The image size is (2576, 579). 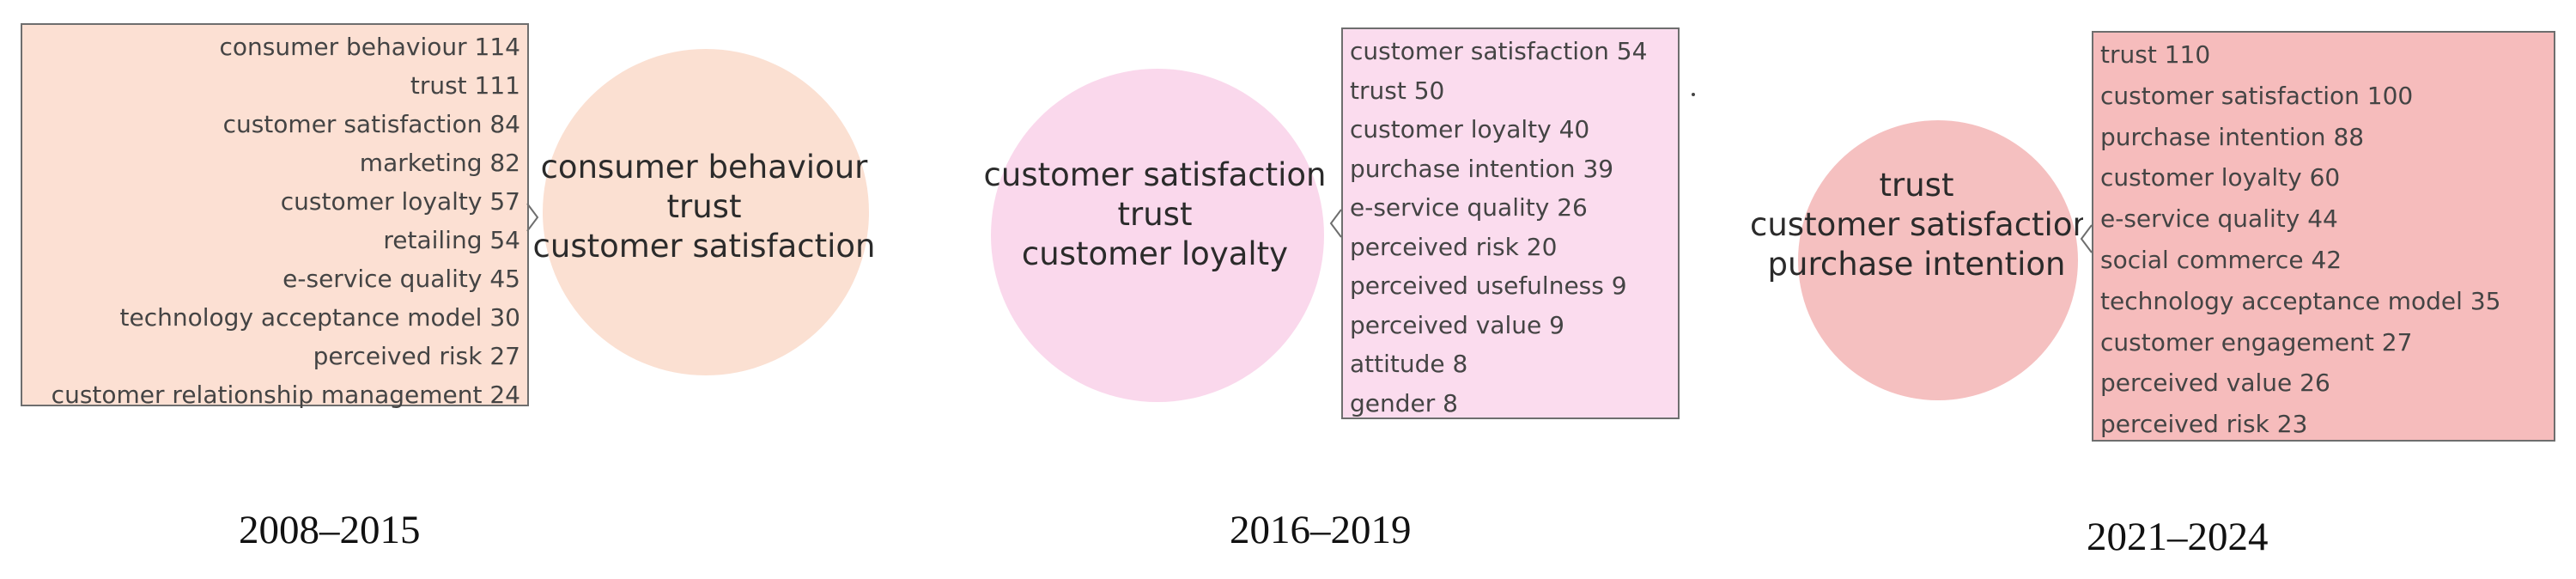 I want to click on keyword-item: consumer behaviour 114, so click(x=369, y=47).